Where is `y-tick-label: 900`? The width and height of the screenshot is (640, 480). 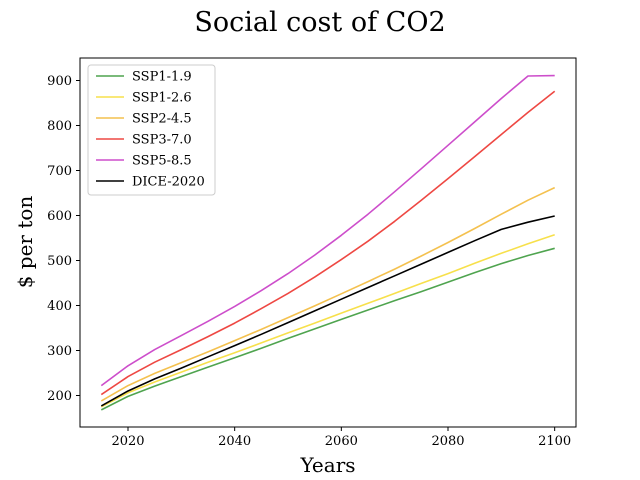
y-tick-label: 900 is located at coordinates (59, 81).